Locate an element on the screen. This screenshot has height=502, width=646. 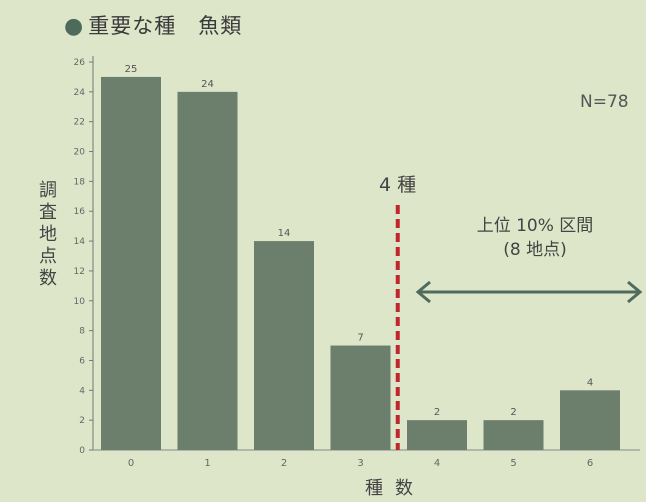
bar-data-label: 14 is located at coordinates (284, 233).